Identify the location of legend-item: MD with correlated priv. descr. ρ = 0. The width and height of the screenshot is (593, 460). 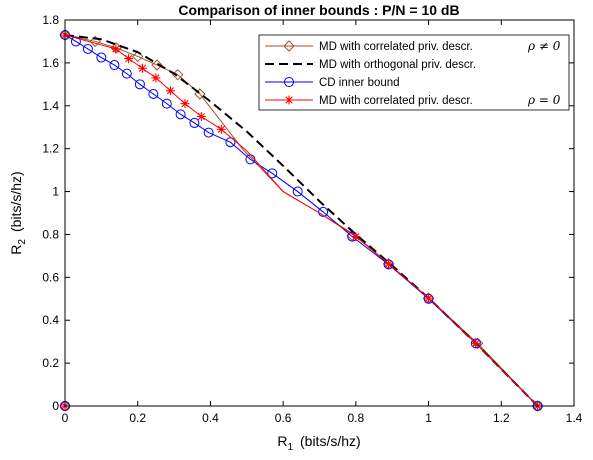
(413, 100).